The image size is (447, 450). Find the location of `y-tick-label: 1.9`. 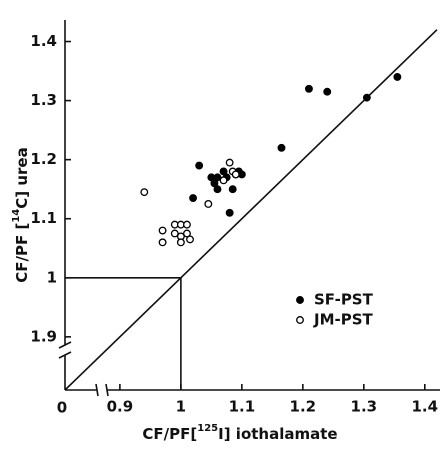

y-tick-label: 1.9 is located at coordinates (43, 336).